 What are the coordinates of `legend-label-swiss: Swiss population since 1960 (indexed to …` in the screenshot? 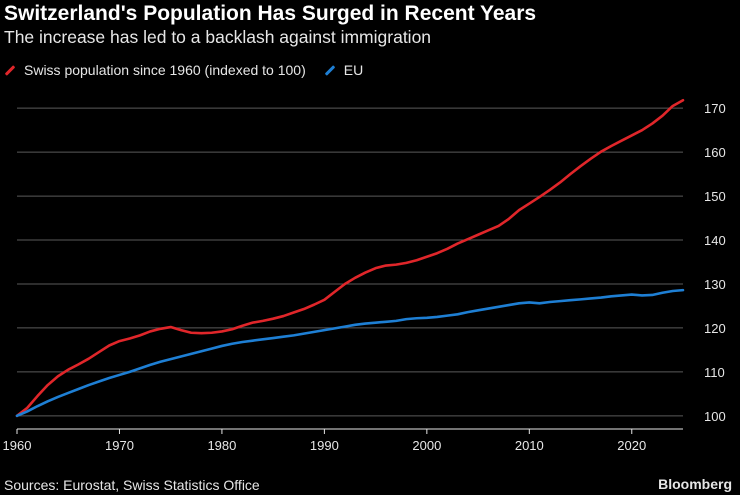 It's located at (165, 70).